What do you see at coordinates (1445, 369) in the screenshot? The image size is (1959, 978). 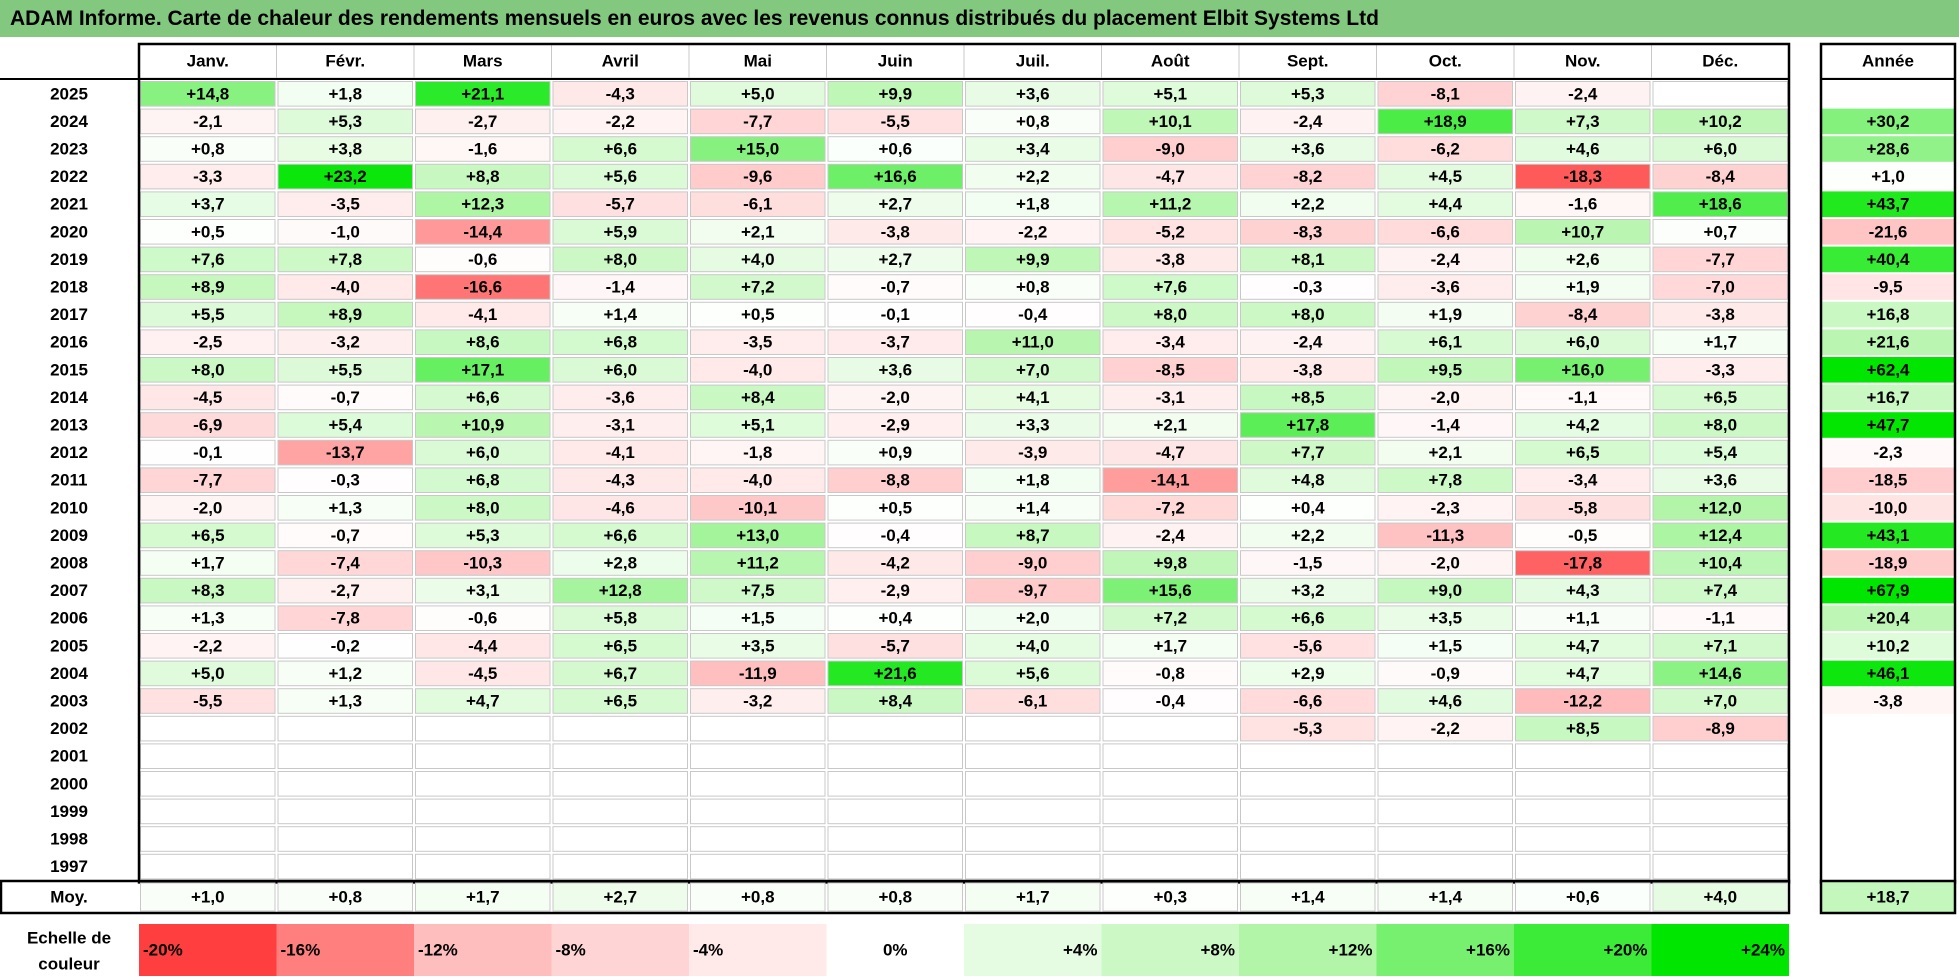 I see `heatmap-cell-value: +9,5` at bounding box center [1445, 369].